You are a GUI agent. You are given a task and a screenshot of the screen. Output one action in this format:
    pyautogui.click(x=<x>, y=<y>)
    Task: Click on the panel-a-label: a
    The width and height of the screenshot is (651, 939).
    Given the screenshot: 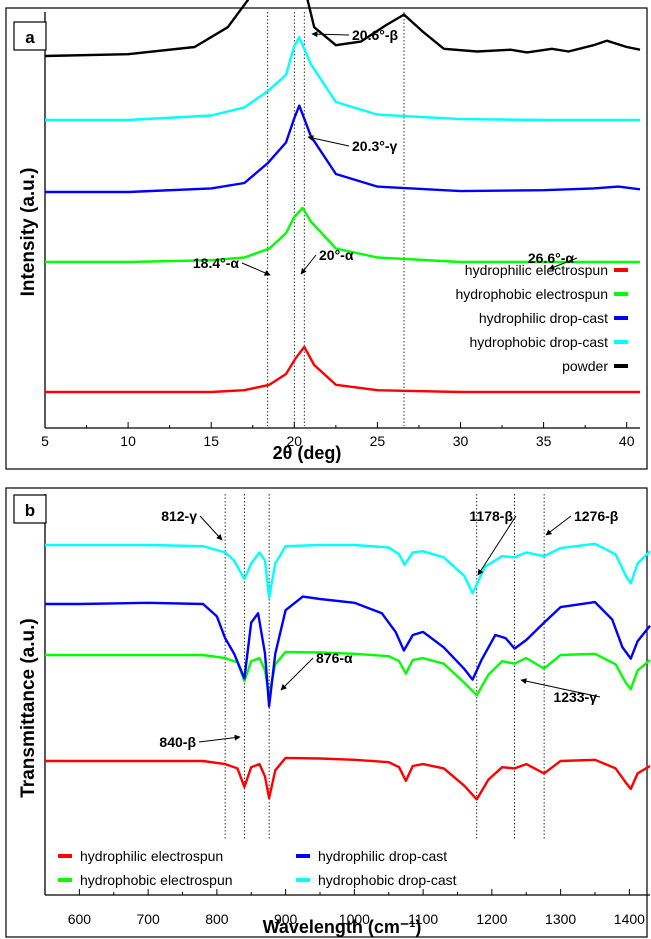 What is the action you would take?
    pyautogui.click(x=30, y=37)
    